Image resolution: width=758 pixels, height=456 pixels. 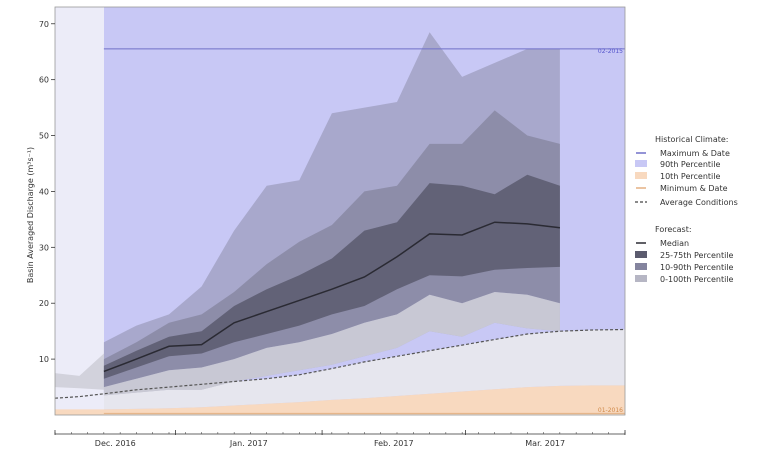 What do you see at coordinates (30, 215) in the screenshot?
I see `y-axis-label: Basin Averaged Discharge (m³s⁻¹)` at bounding box center [30, 215].